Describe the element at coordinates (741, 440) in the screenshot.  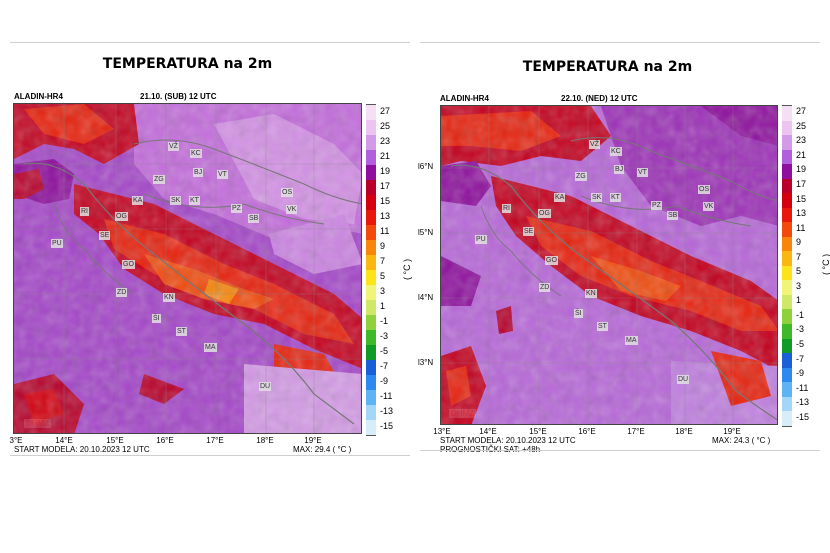
I see `max-value: MAX: 24.3 ( °C )` at that location.